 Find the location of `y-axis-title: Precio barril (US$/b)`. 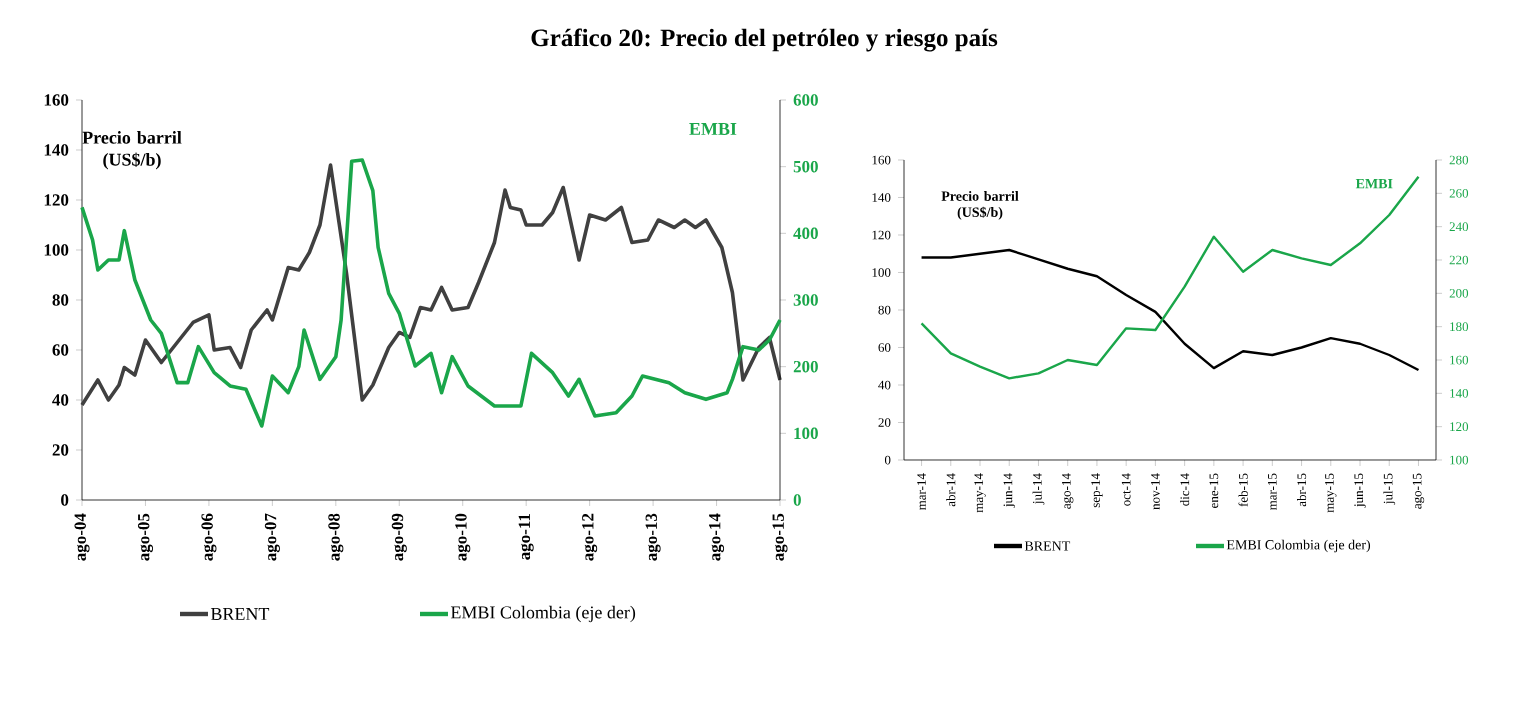

y-axis-title: Precio barril (US$/b) is located at coordinates (132, 150).